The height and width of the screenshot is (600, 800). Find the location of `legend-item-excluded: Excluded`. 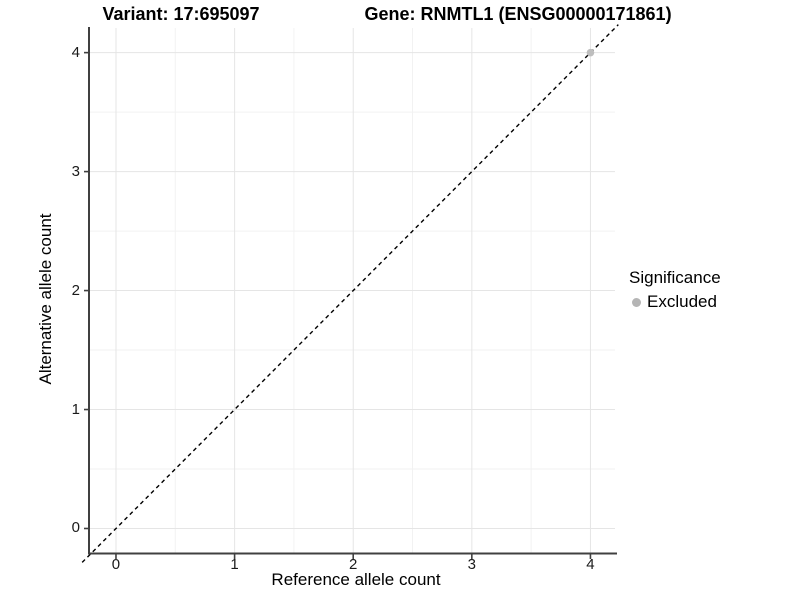

legend-item-excluded: Excluded is located at coordinates (675, 302).